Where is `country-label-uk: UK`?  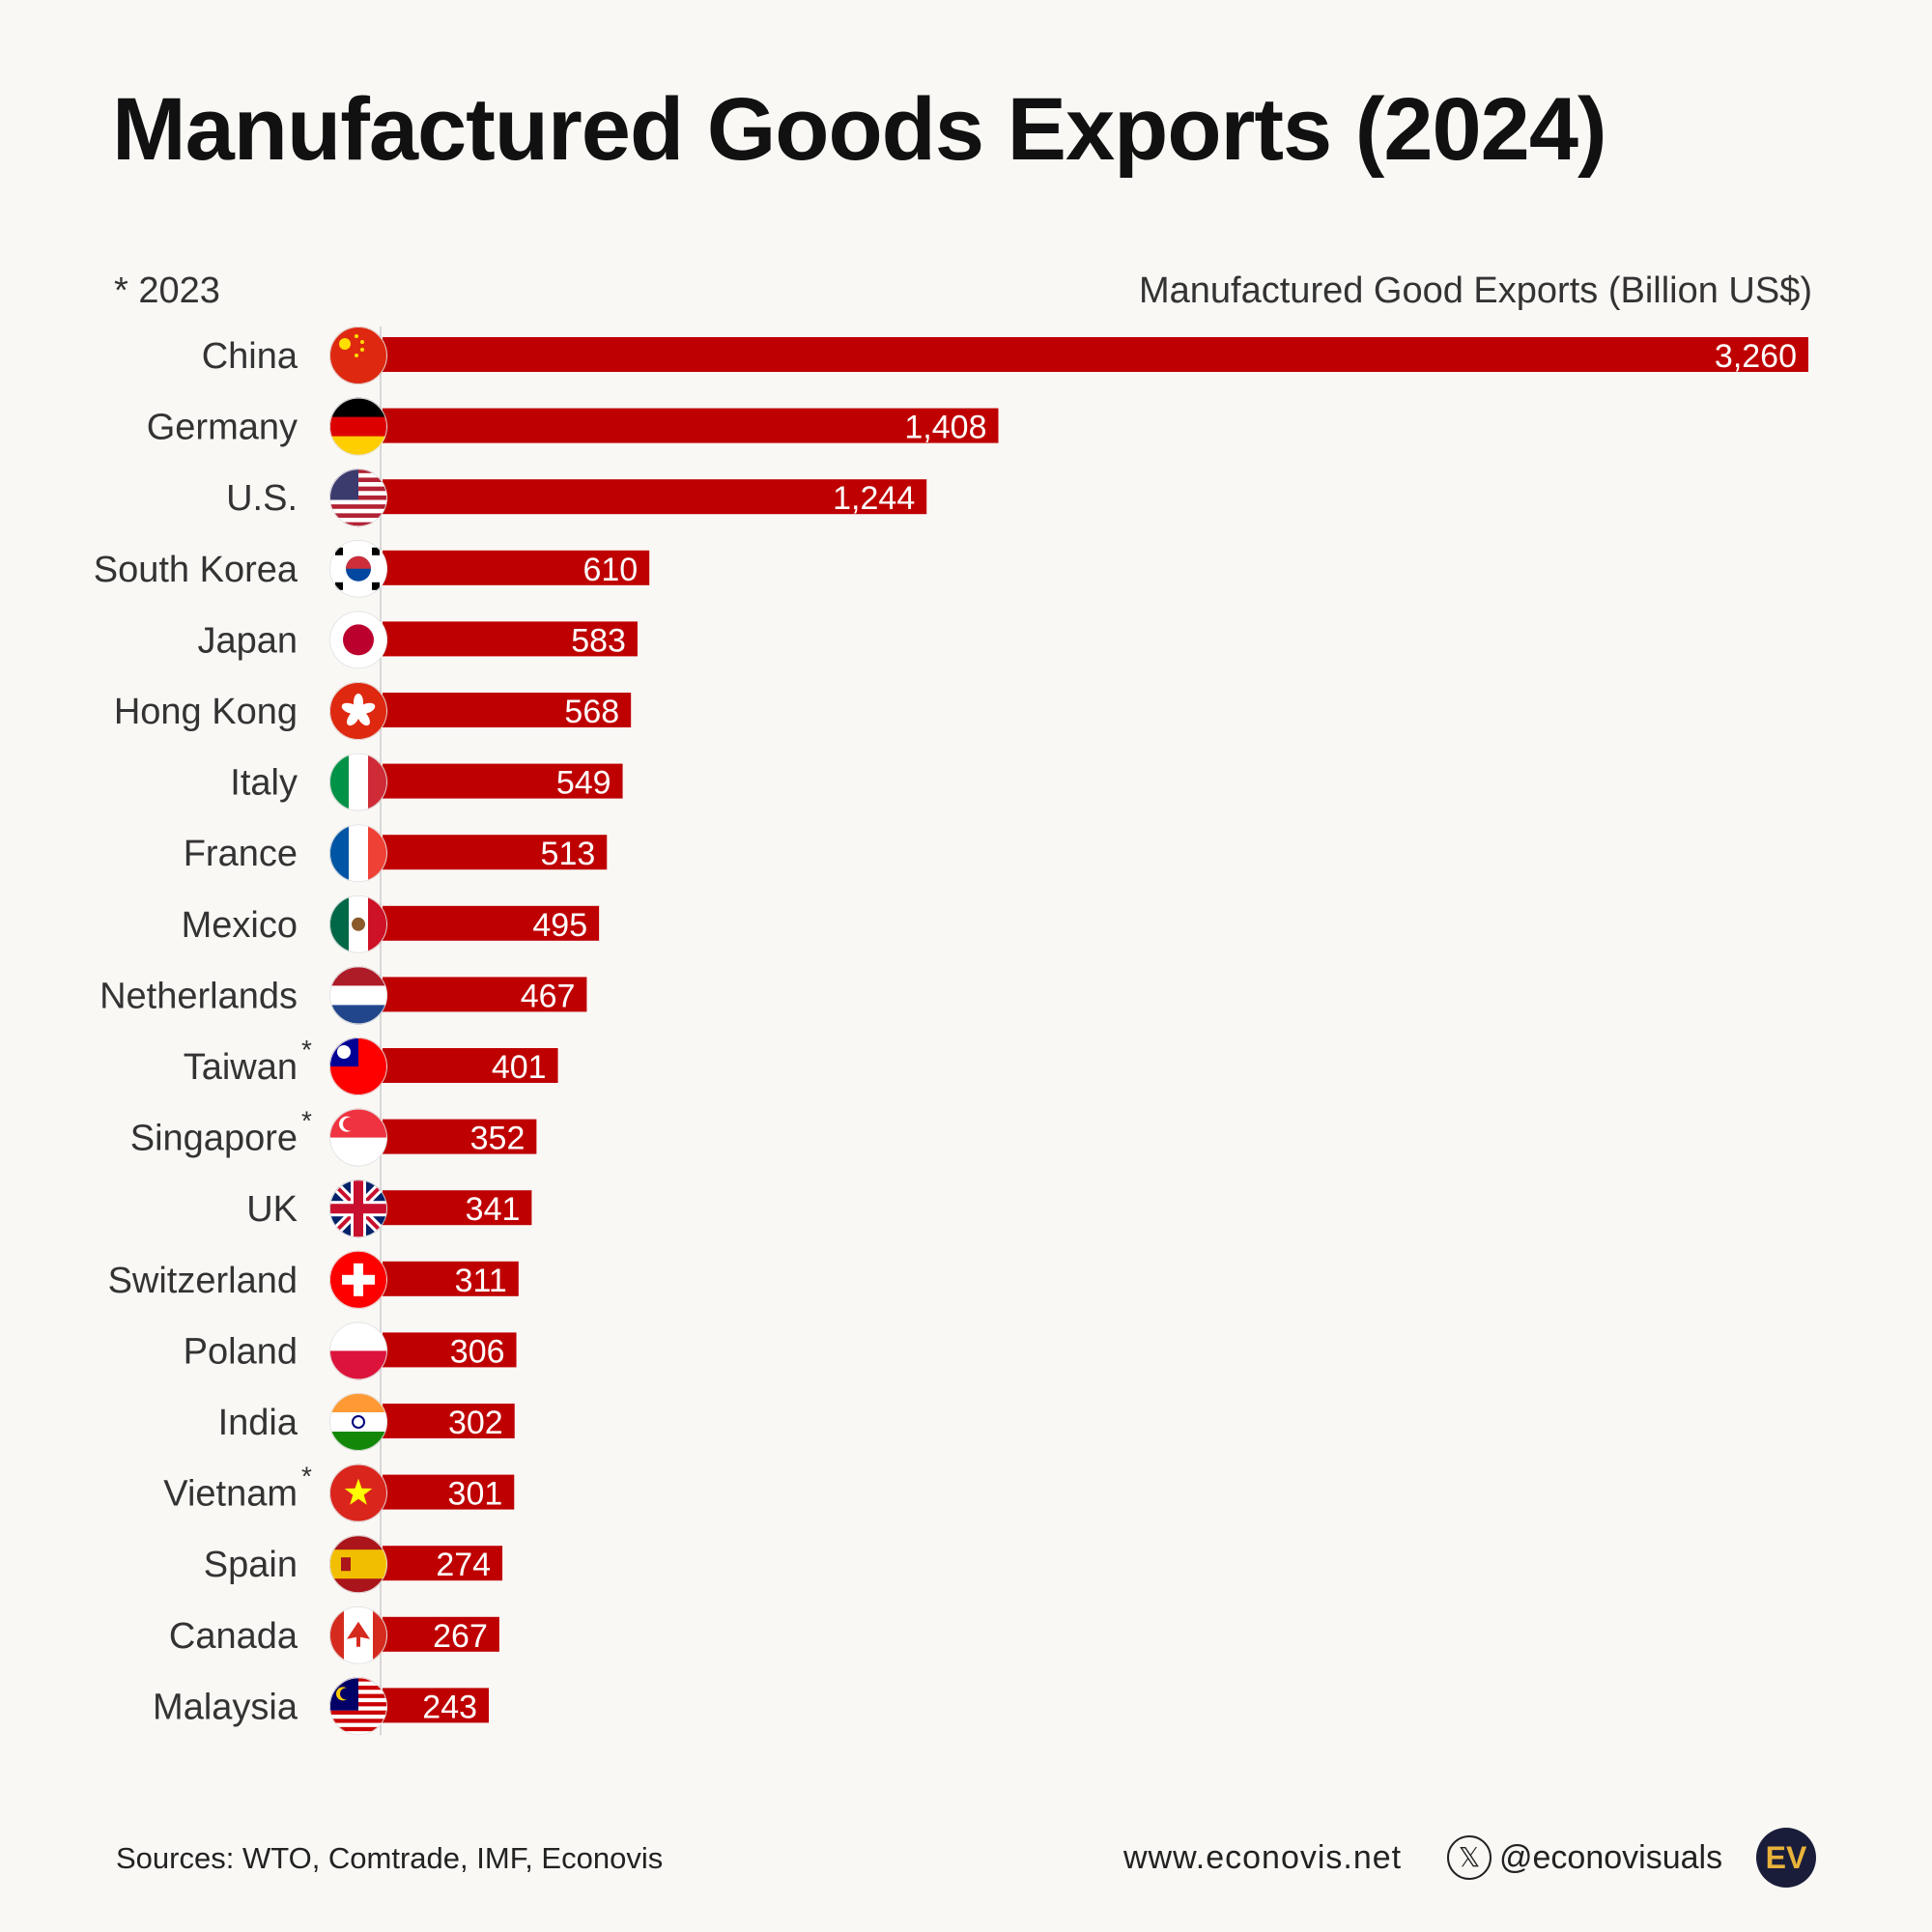
country-label-uk: UK is located at coordinates (272, 1209).